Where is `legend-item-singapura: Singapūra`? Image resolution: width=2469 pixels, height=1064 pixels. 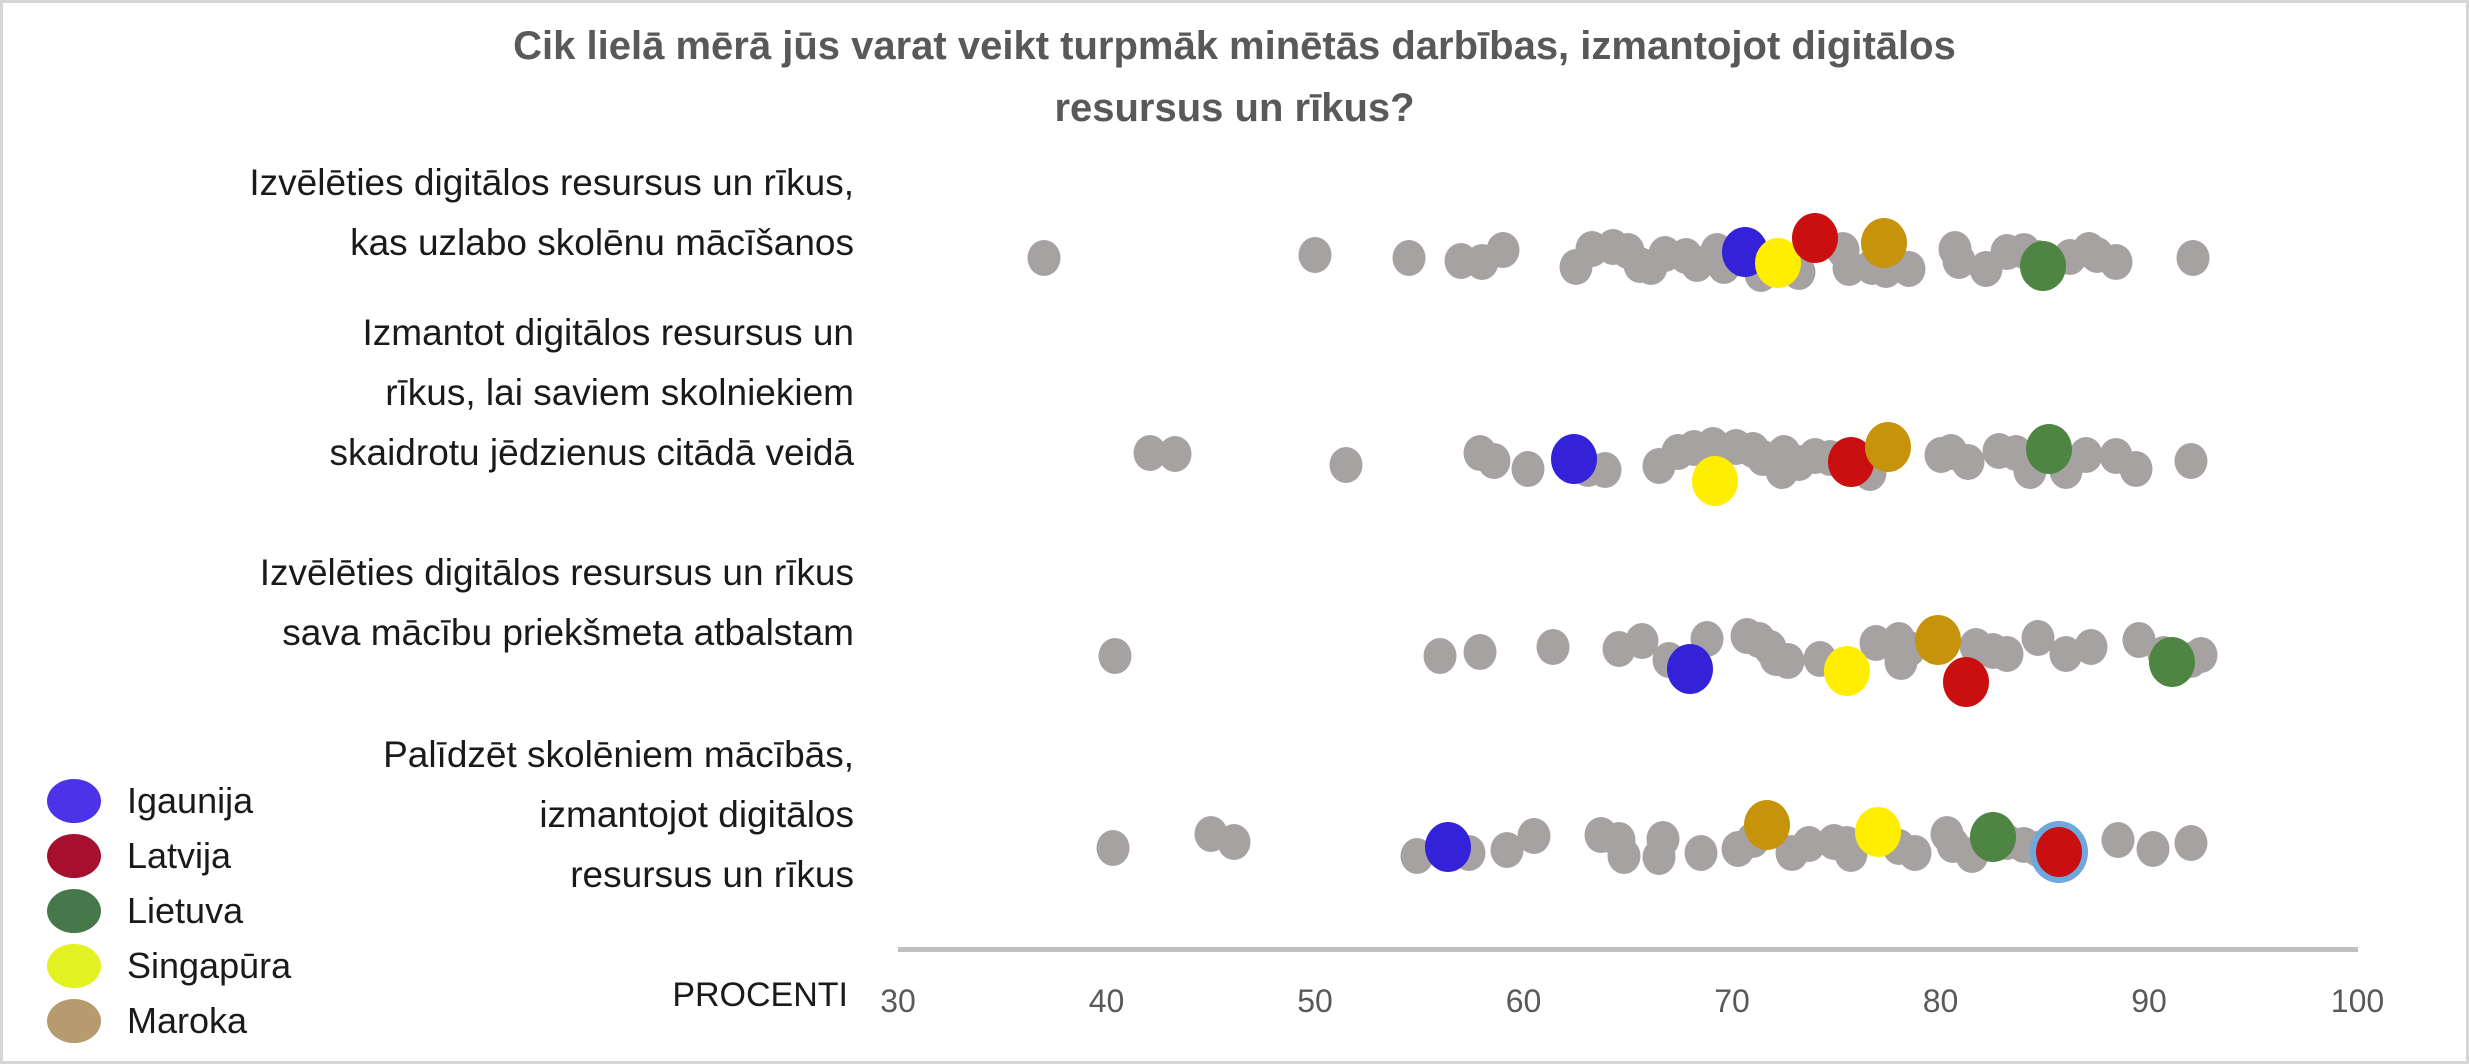
legend-item-singapura: Singapūra is located at coordinates (169, 965).